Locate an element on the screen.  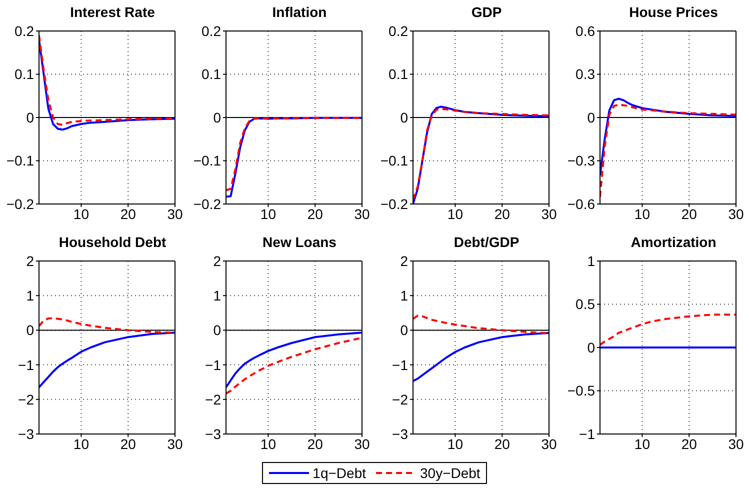
legend-label: 30y−Debt is located at coordinates (450, 473).